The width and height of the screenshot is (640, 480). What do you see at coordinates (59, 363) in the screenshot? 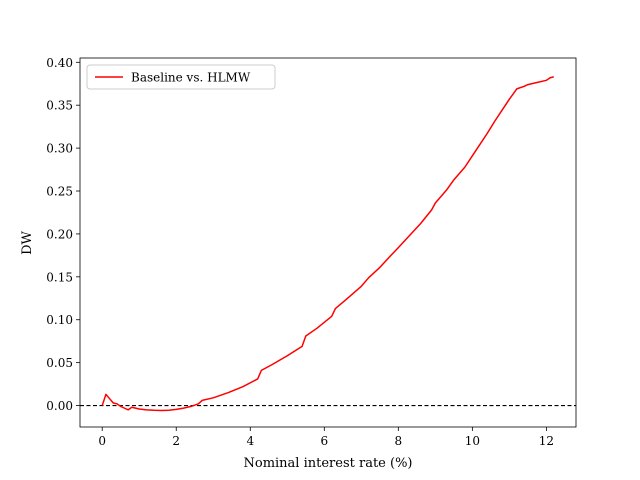
I see `y-tick-label: 0.05` at bounding box center [59, 363].